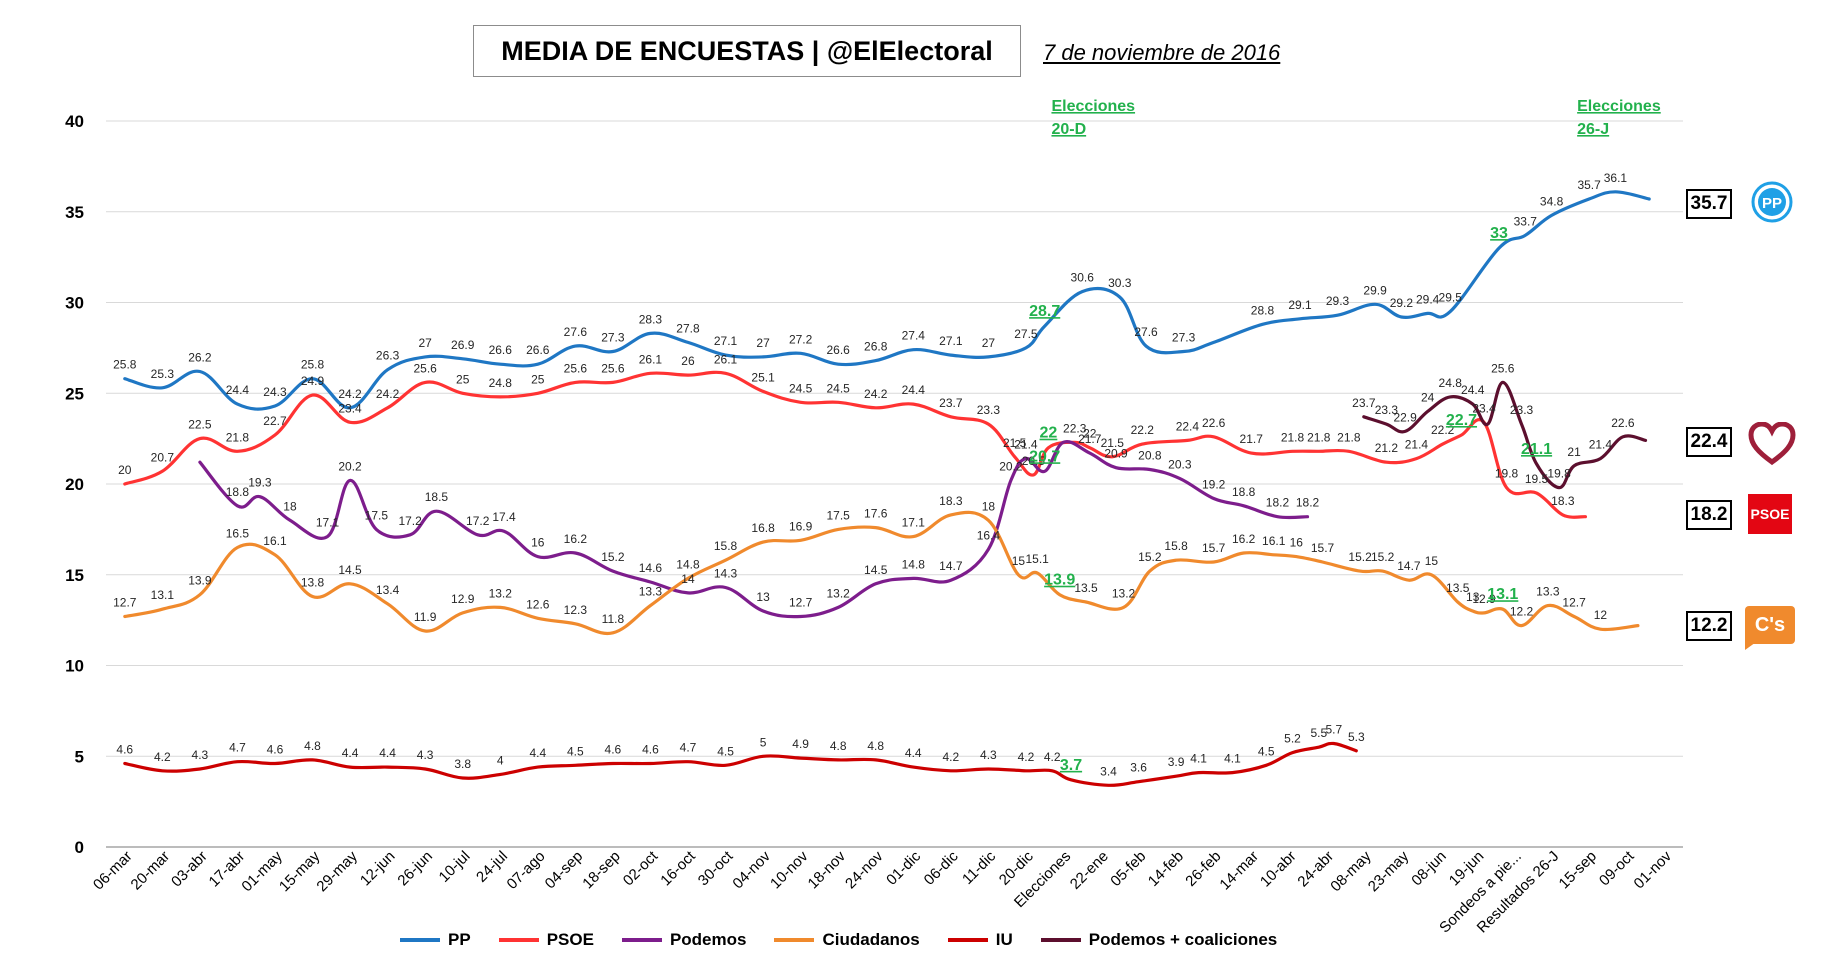 This screenshot has height=968, width=1822. What do you see at coordinates (1292, 739) in the screenshot?
I see `data-label: 5.2` at bounding box center [1292, 739].